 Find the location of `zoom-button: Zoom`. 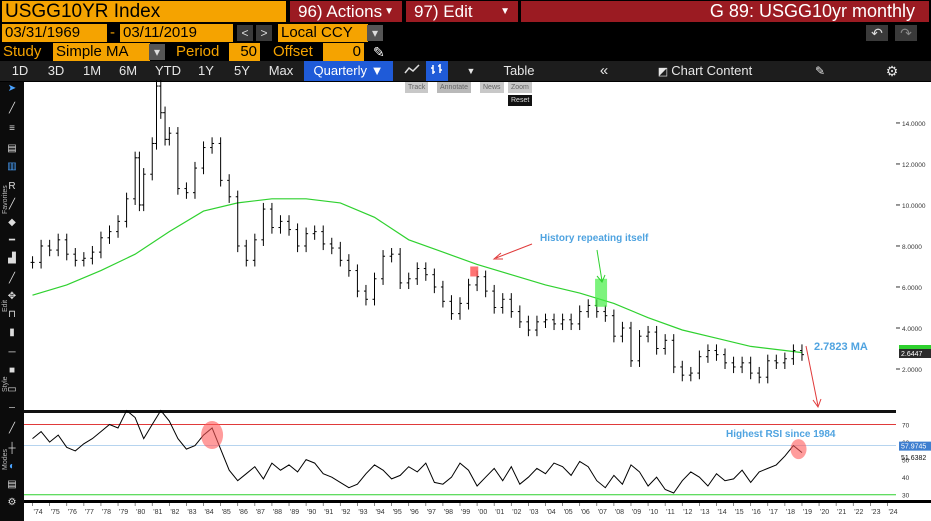

zoom-button: Zoom is located at coordinates (520, 87).